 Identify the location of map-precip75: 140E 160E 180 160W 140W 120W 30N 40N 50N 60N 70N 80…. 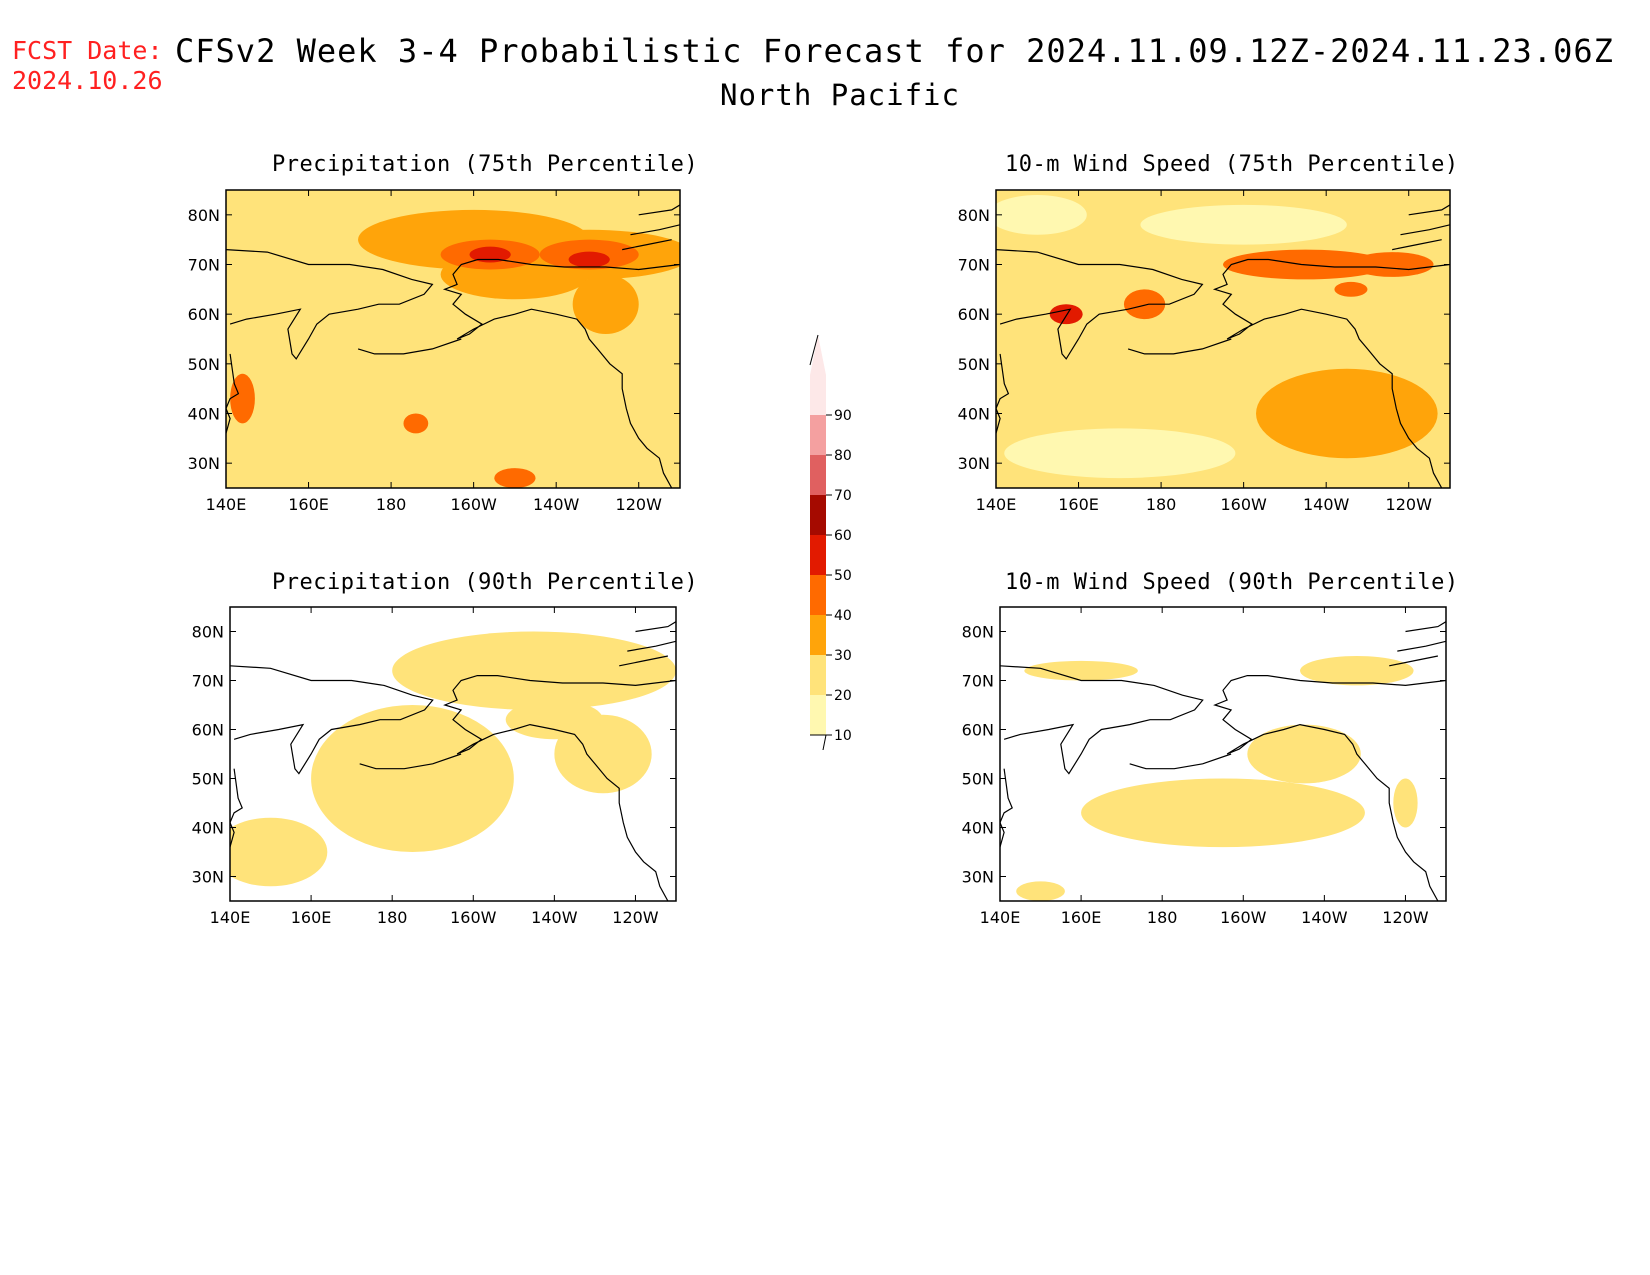
(434, 351).